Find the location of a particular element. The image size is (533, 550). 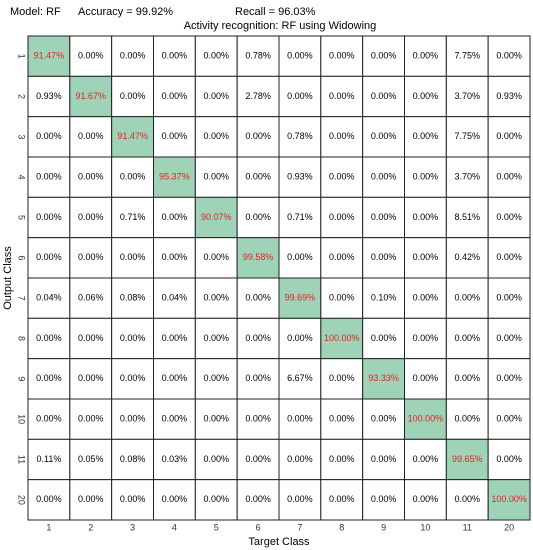

y-axis-label: Output Class is located at coordinates (8, 278).